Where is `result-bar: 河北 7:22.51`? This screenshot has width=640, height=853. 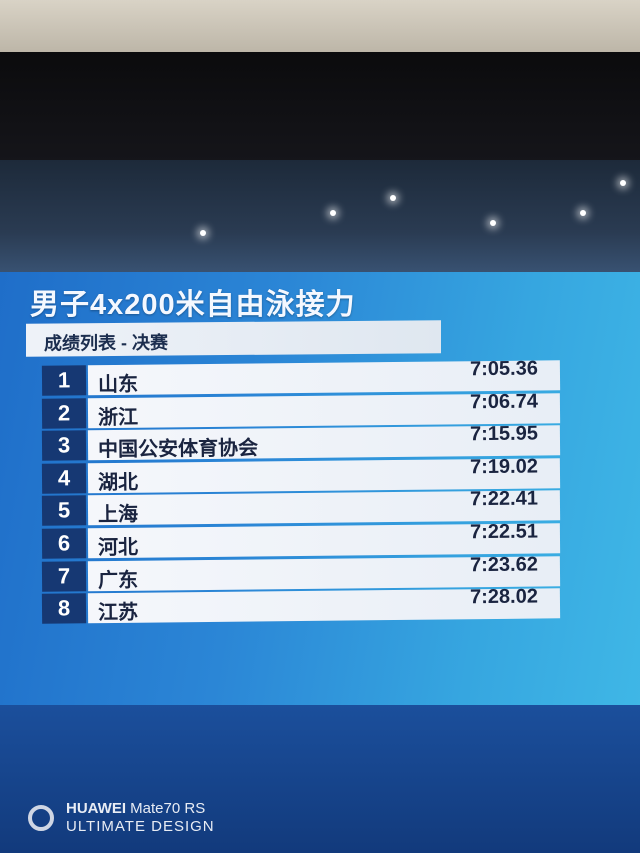
result-bar: 河北 7:22.51 is located at coordinates (324, 540).